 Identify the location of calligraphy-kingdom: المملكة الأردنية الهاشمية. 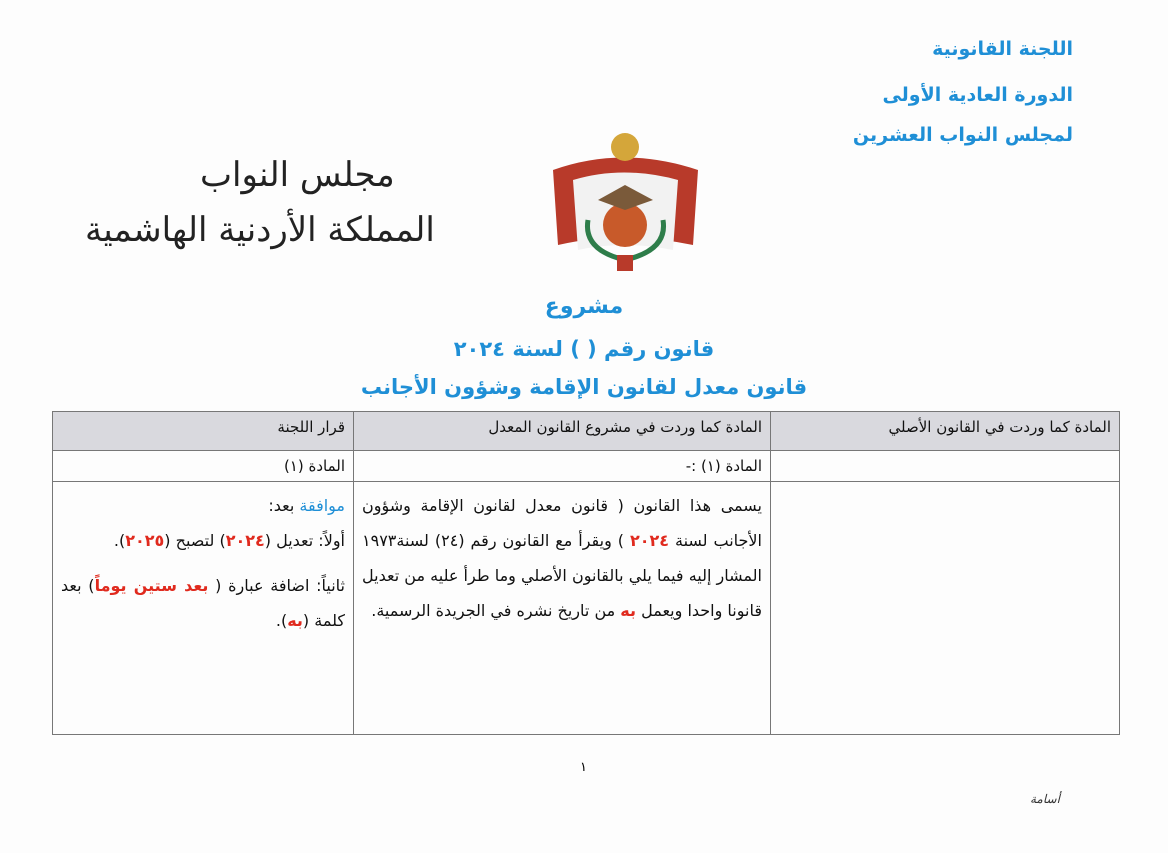
(260, 230).